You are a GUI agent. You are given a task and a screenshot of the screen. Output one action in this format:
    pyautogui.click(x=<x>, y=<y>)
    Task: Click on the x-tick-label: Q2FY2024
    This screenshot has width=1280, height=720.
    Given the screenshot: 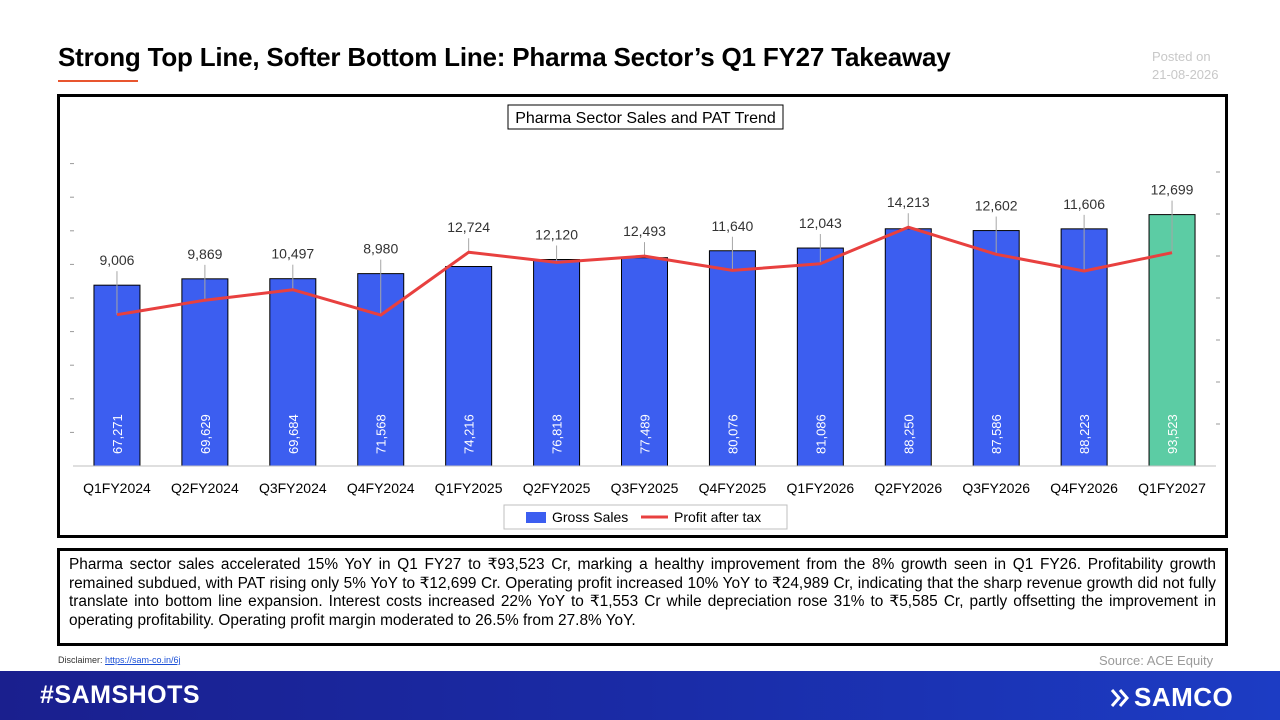 What is the action you would take?
    pyautogui.click(x=205, y=488)
    